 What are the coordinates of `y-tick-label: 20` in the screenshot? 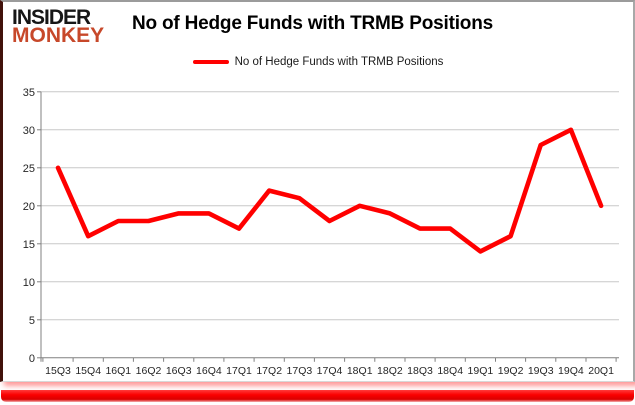 It's located at (29, 207).